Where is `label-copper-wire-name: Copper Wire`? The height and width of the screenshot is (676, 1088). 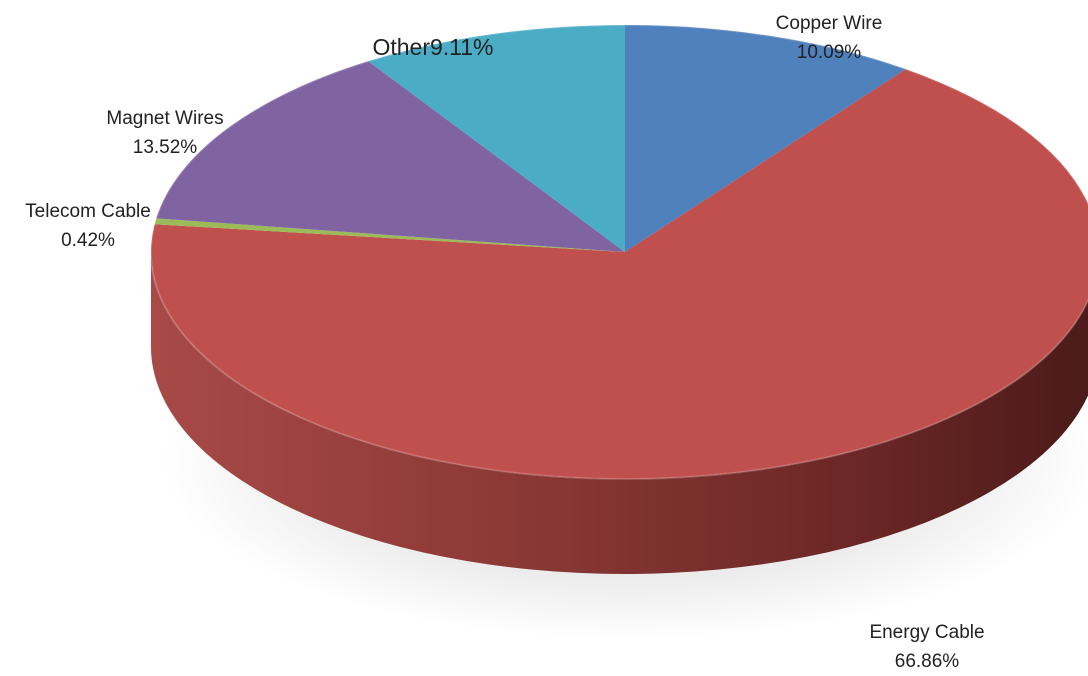
label-copper-wire-name: Copper Wire is located at coordinates (829, 23).